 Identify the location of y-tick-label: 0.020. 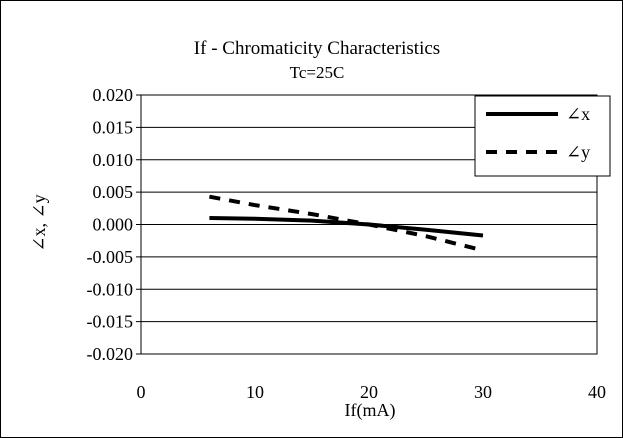
(113, 95).